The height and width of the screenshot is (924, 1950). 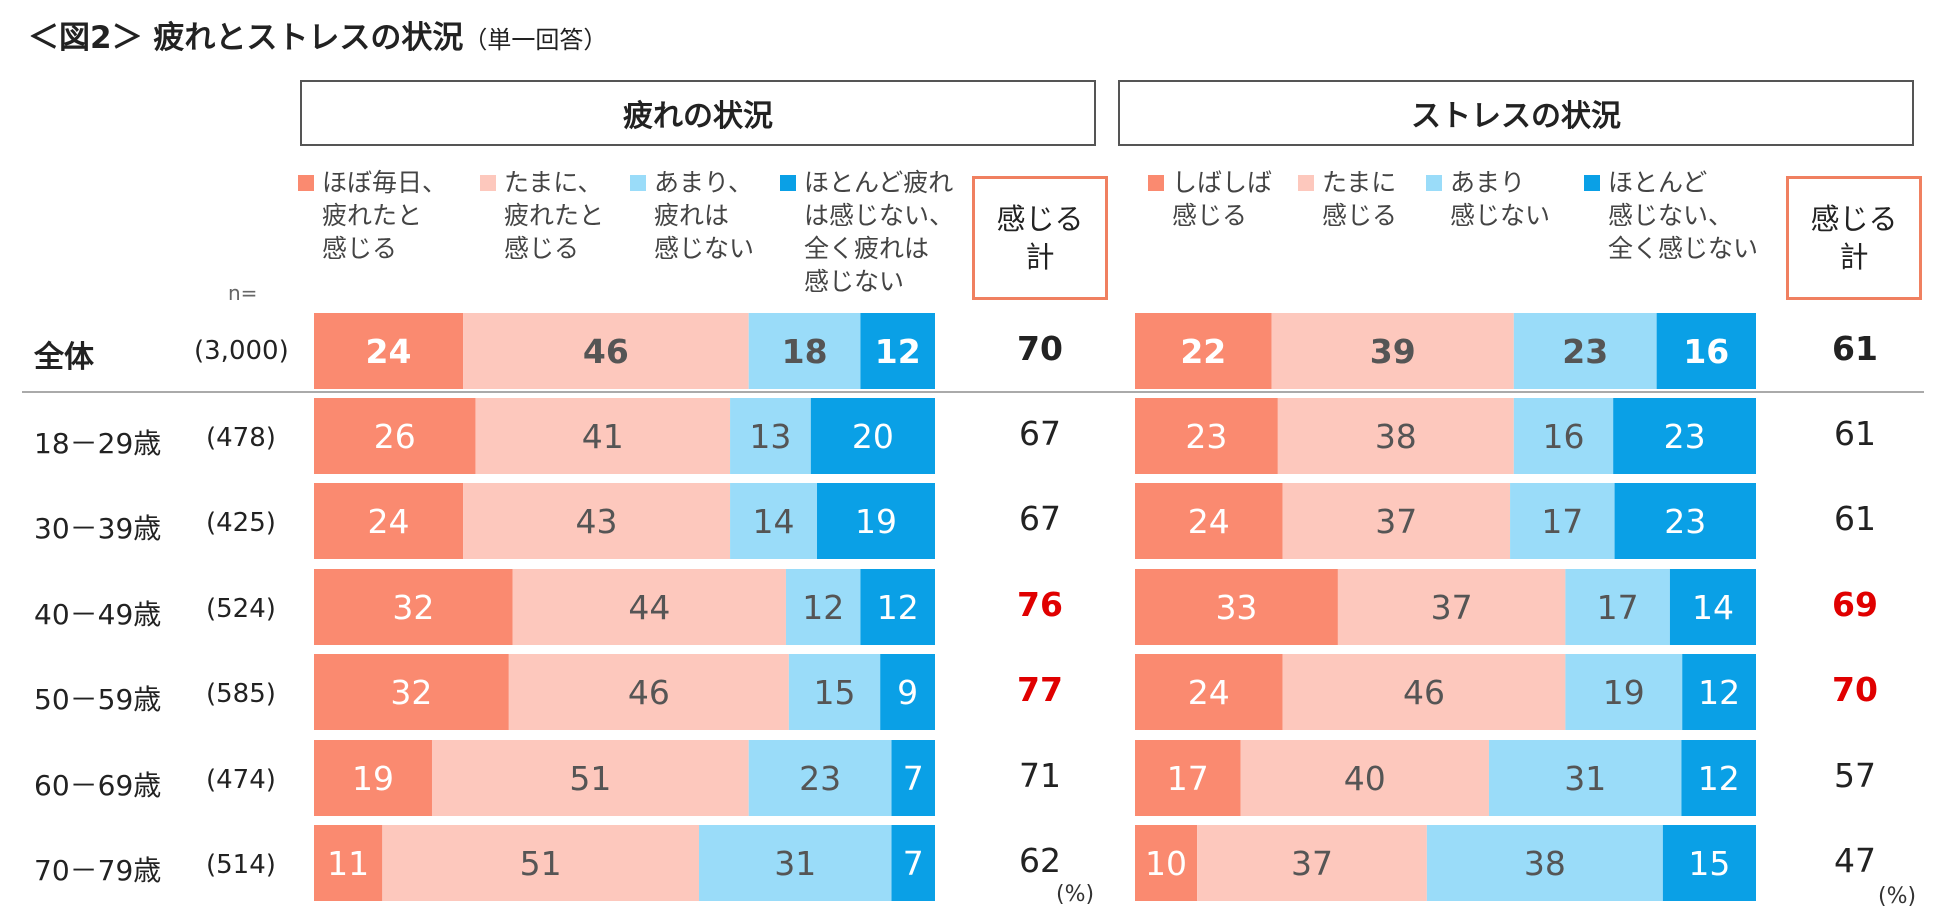 I want to click on row-label: 40－49歳, so click(x=98, y=614).